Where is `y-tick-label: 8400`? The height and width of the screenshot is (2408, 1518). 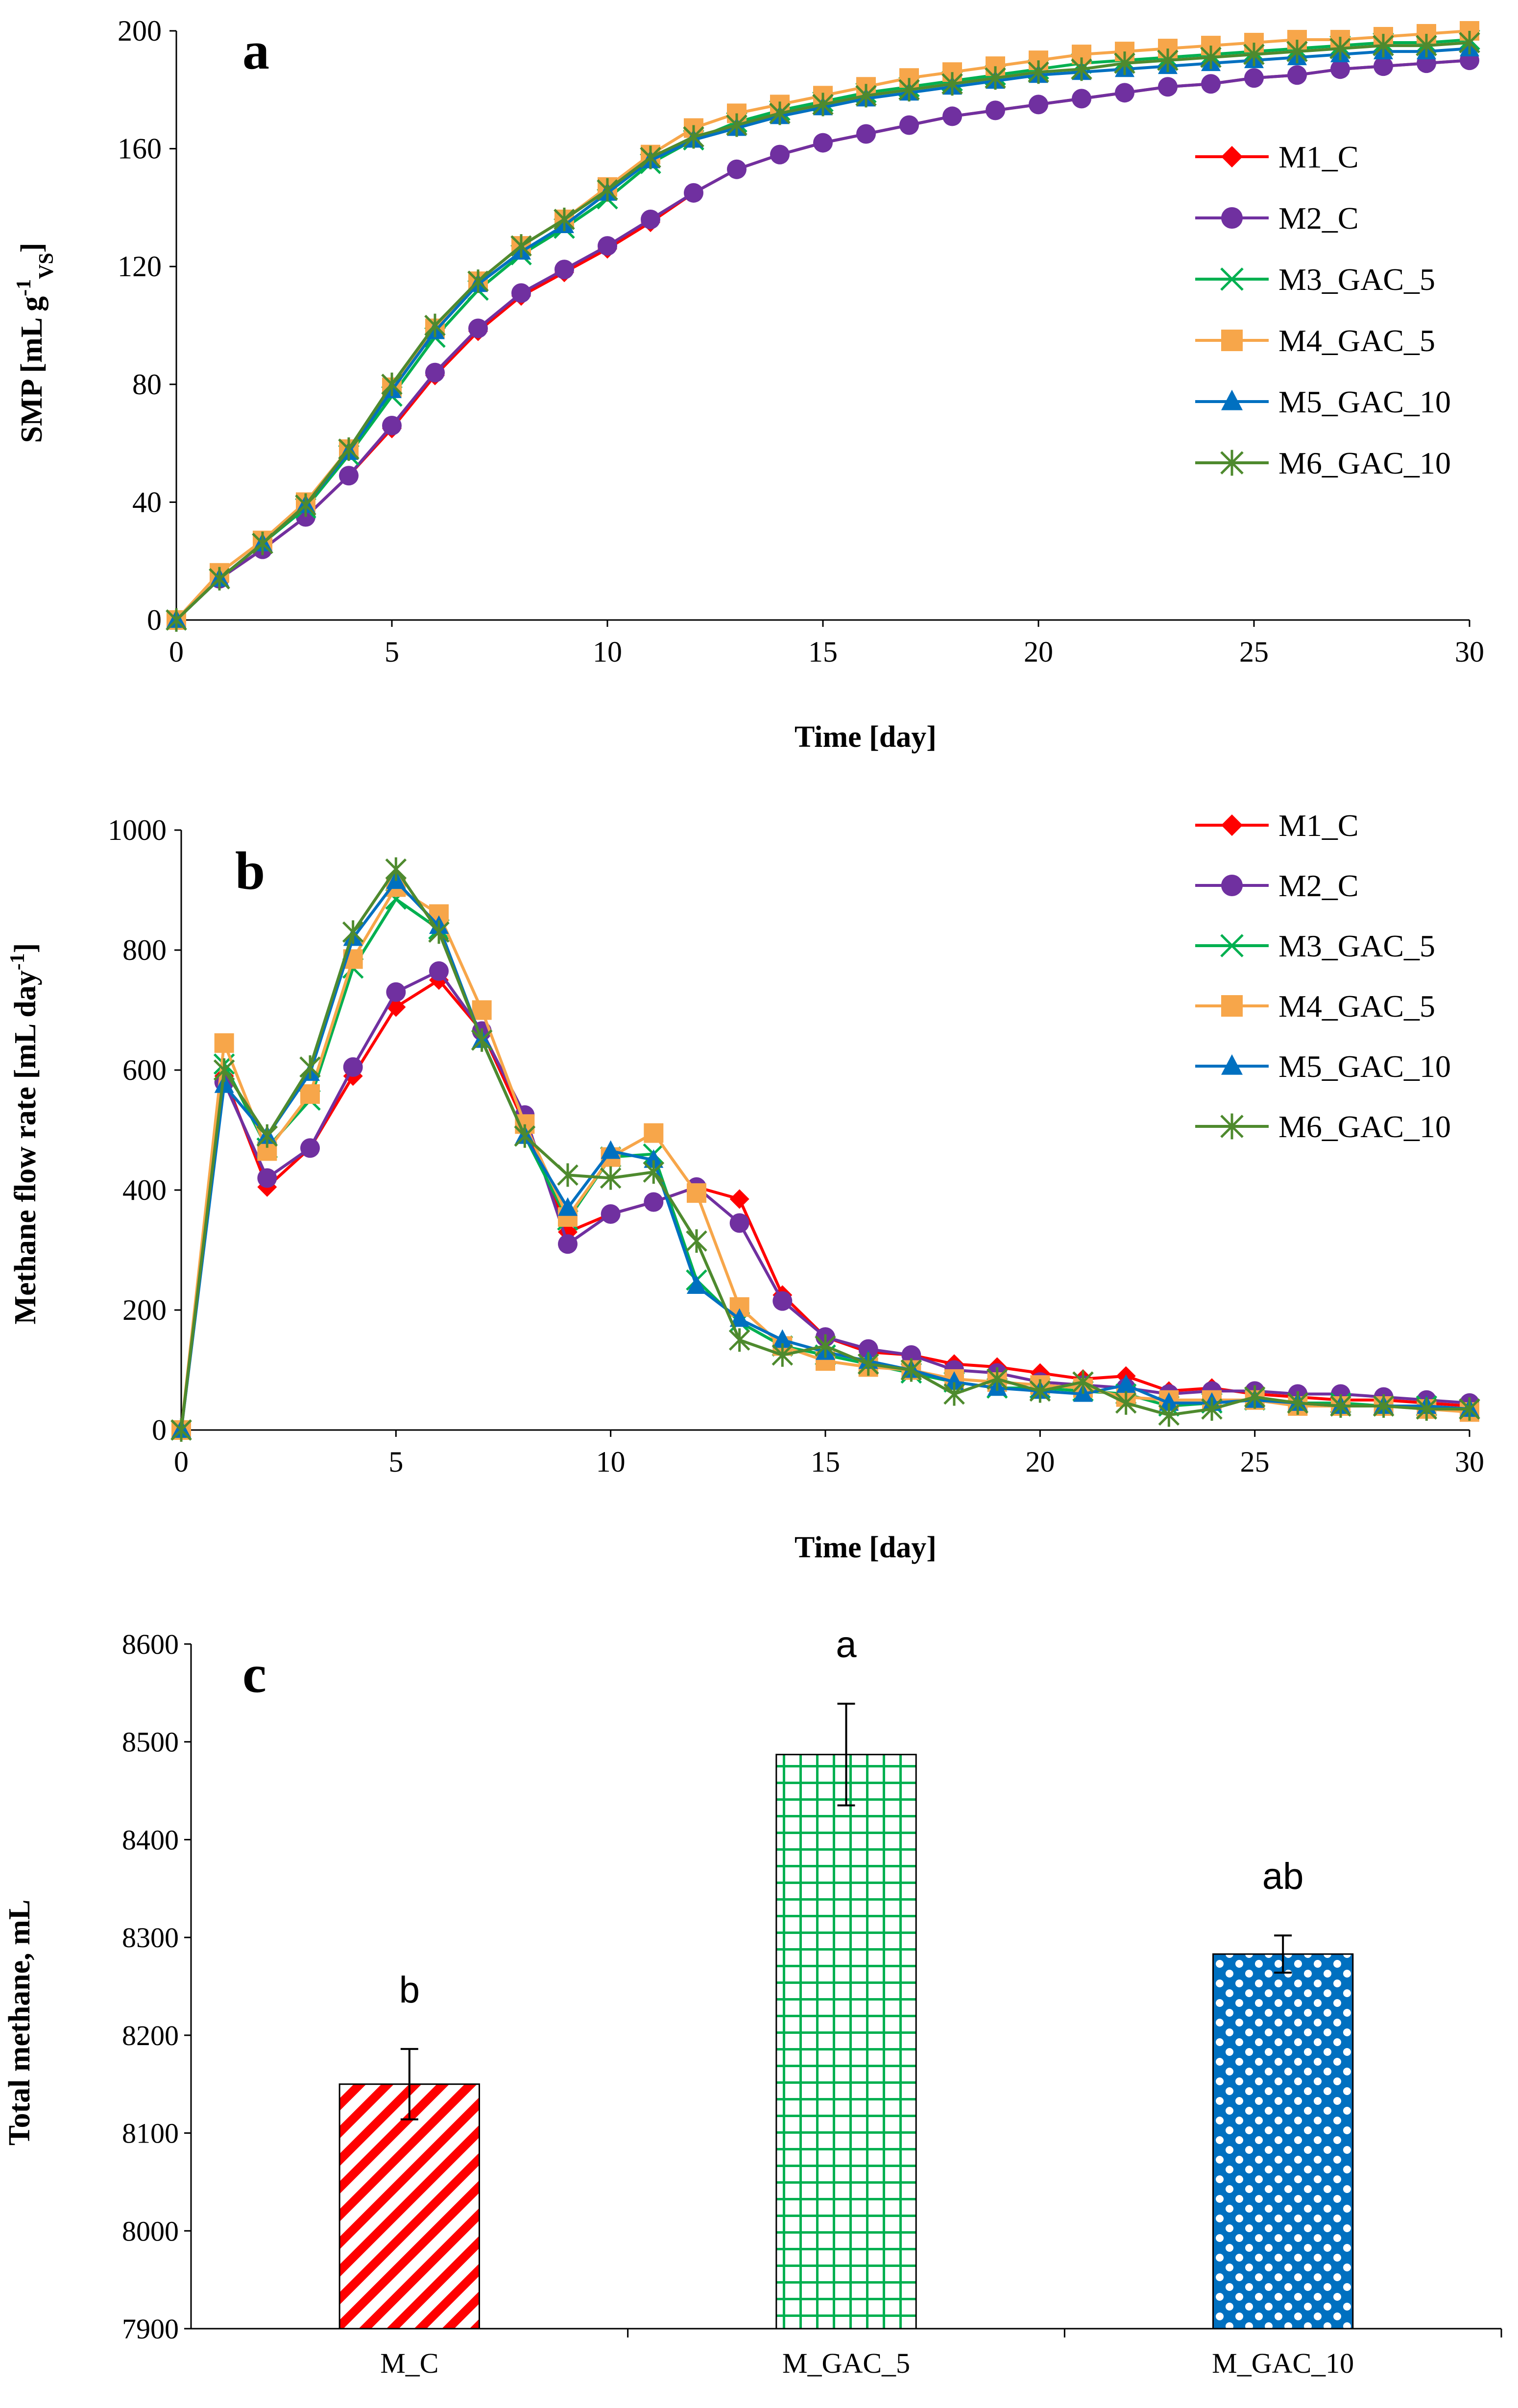
y-tick-label: 8400 is located at coordinates (150, 1840).